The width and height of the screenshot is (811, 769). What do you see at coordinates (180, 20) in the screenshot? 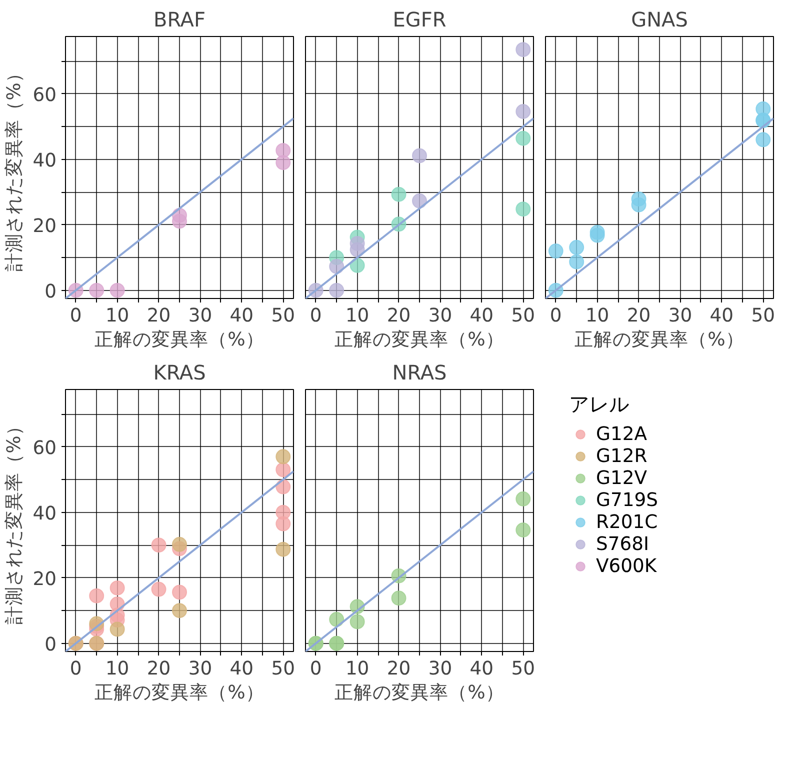
I see `chart-title: BRAF` at bounding box center [180, 20].